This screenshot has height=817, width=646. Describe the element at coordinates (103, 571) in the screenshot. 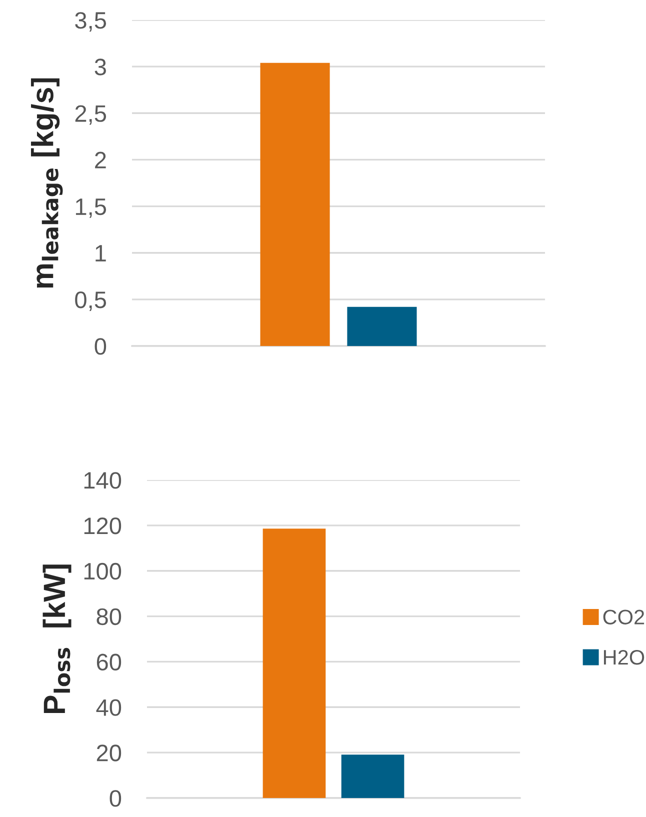

I see `y-tick-label: 100` at that location.